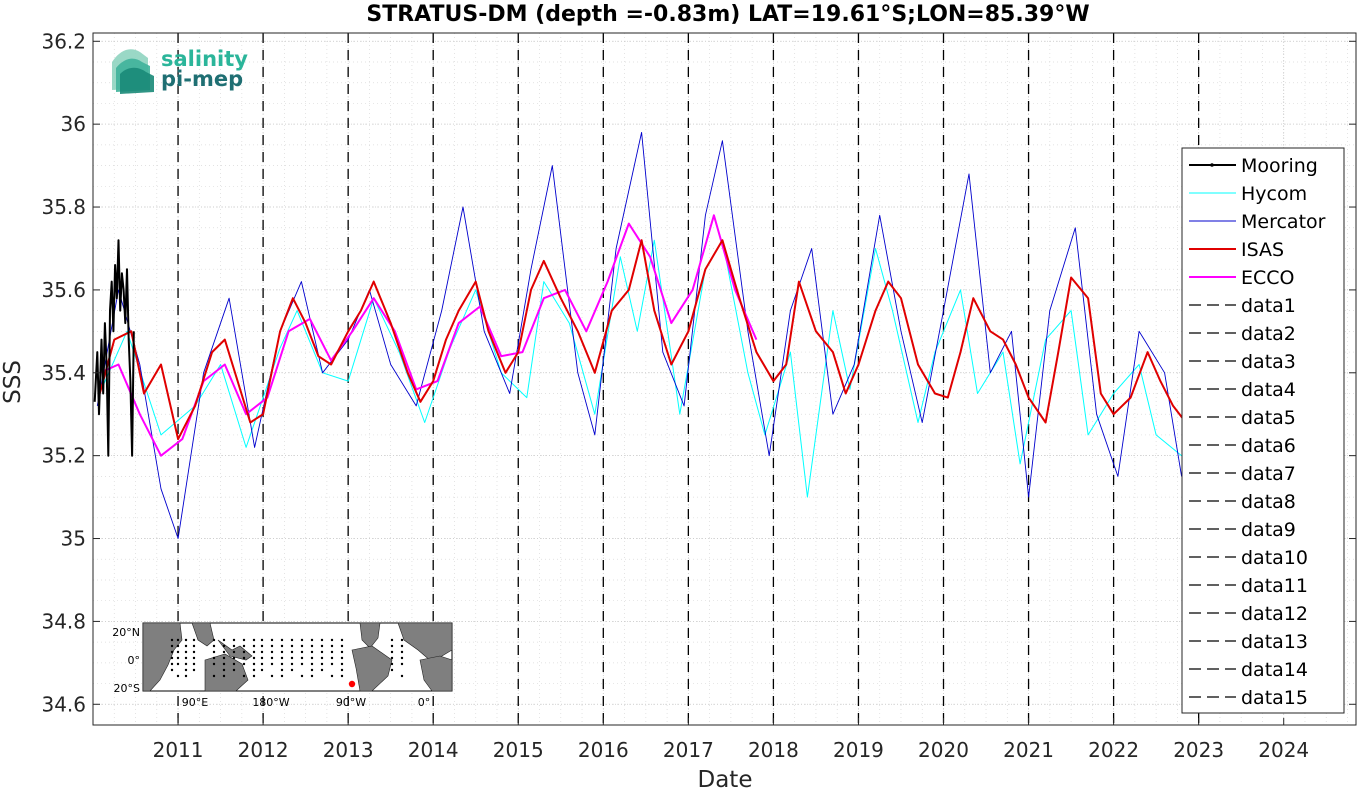 The width and height of the screenshot is (1358, 790). What do you see at coordinates (1268, 362) in the screenshot?
I see `legend-label: data3` at bounding box center [1268, 362].